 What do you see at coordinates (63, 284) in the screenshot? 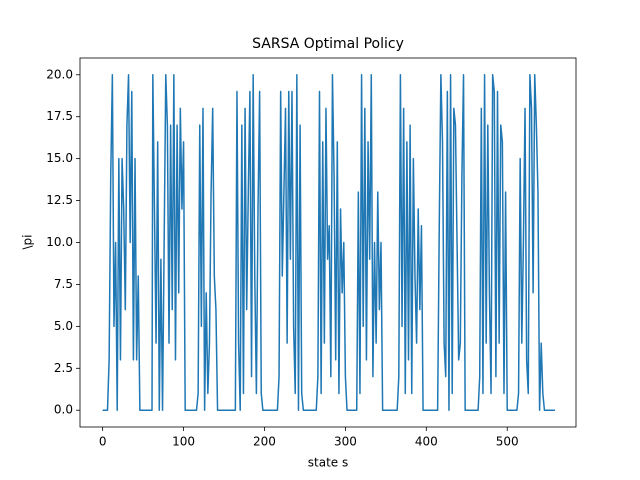
I see `y-tick-label: 7.5` at bounding box center [63, 284].